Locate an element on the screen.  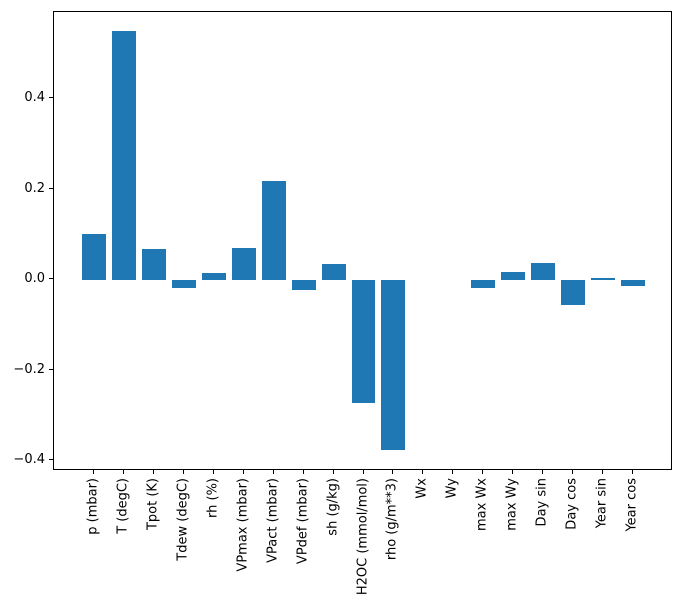
bar-sh-g-kg is located at coordinates (333, 271).